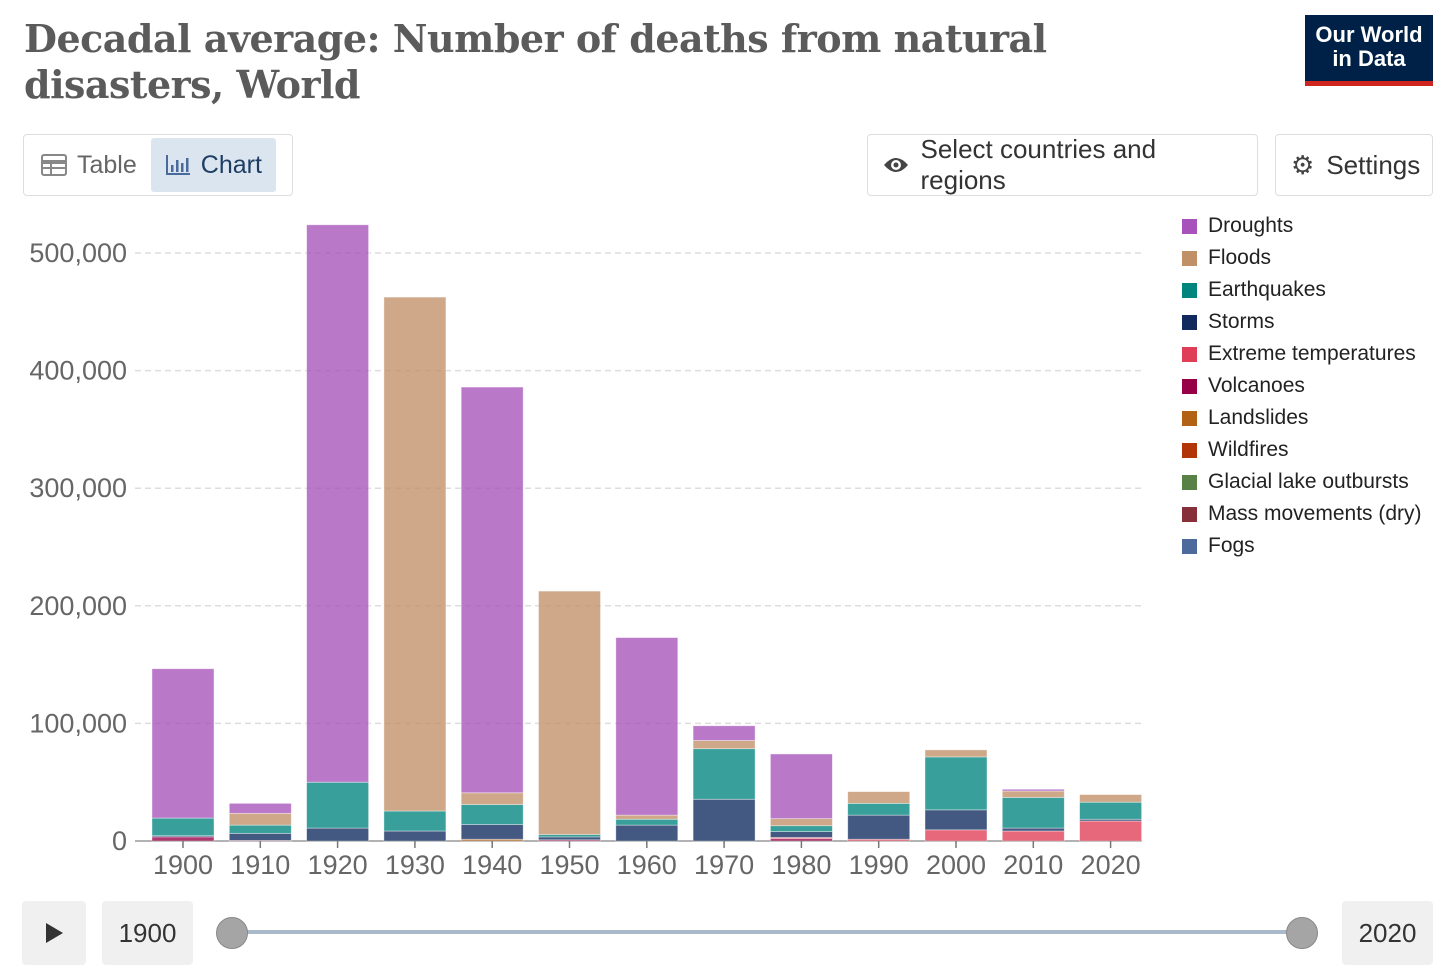 The width and height of the screenshot is (1456, 975). I want to click on tab-table: Table, so click(89, 165).